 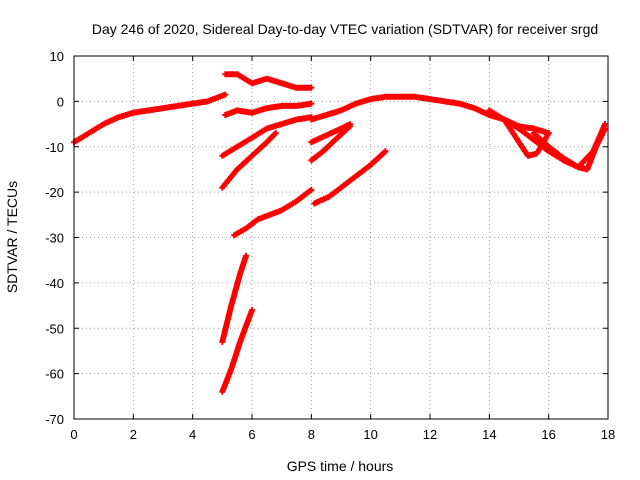 I want to click on y-tick-label: 10, so click(x=57, y=56).